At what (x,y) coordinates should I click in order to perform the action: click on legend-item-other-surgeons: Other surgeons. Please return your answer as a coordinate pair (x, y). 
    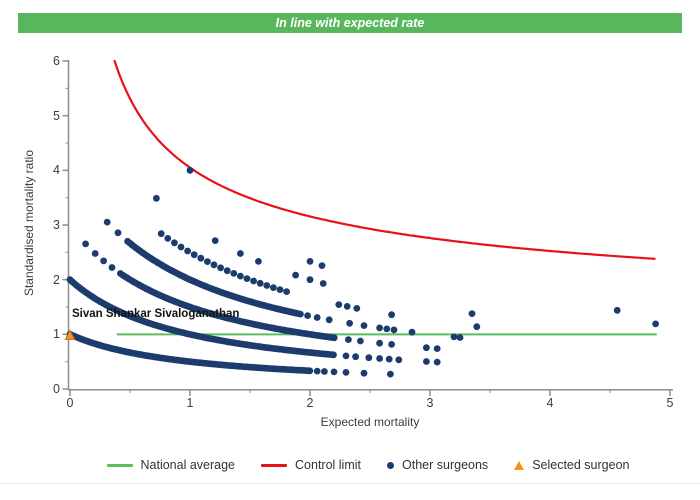
    Looking at the image, I should click on (437, 465).